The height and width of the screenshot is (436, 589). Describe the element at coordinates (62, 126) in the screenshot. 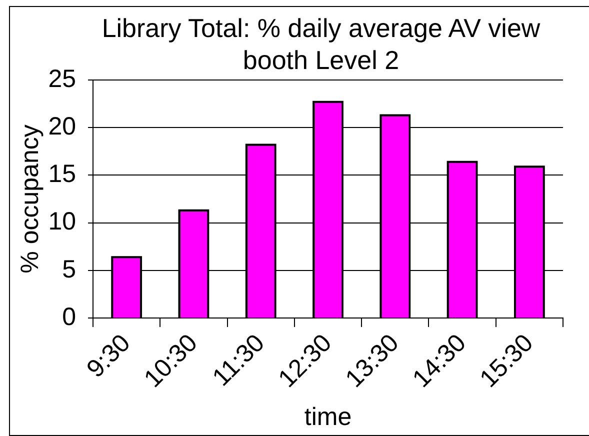

I see `y-tick-label: 20` at that location.